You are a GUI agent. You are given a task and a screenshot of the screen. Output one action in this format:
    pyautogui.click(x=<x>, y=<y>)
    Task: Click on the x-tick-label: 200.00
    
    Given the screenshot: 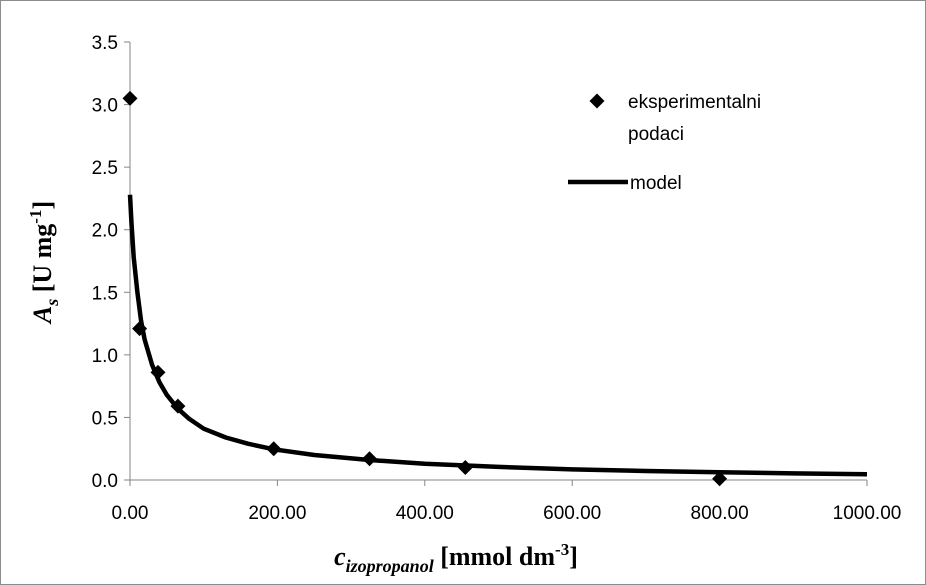 What is the action you would take?
    pyautogui.click(x=277, y=513)
    